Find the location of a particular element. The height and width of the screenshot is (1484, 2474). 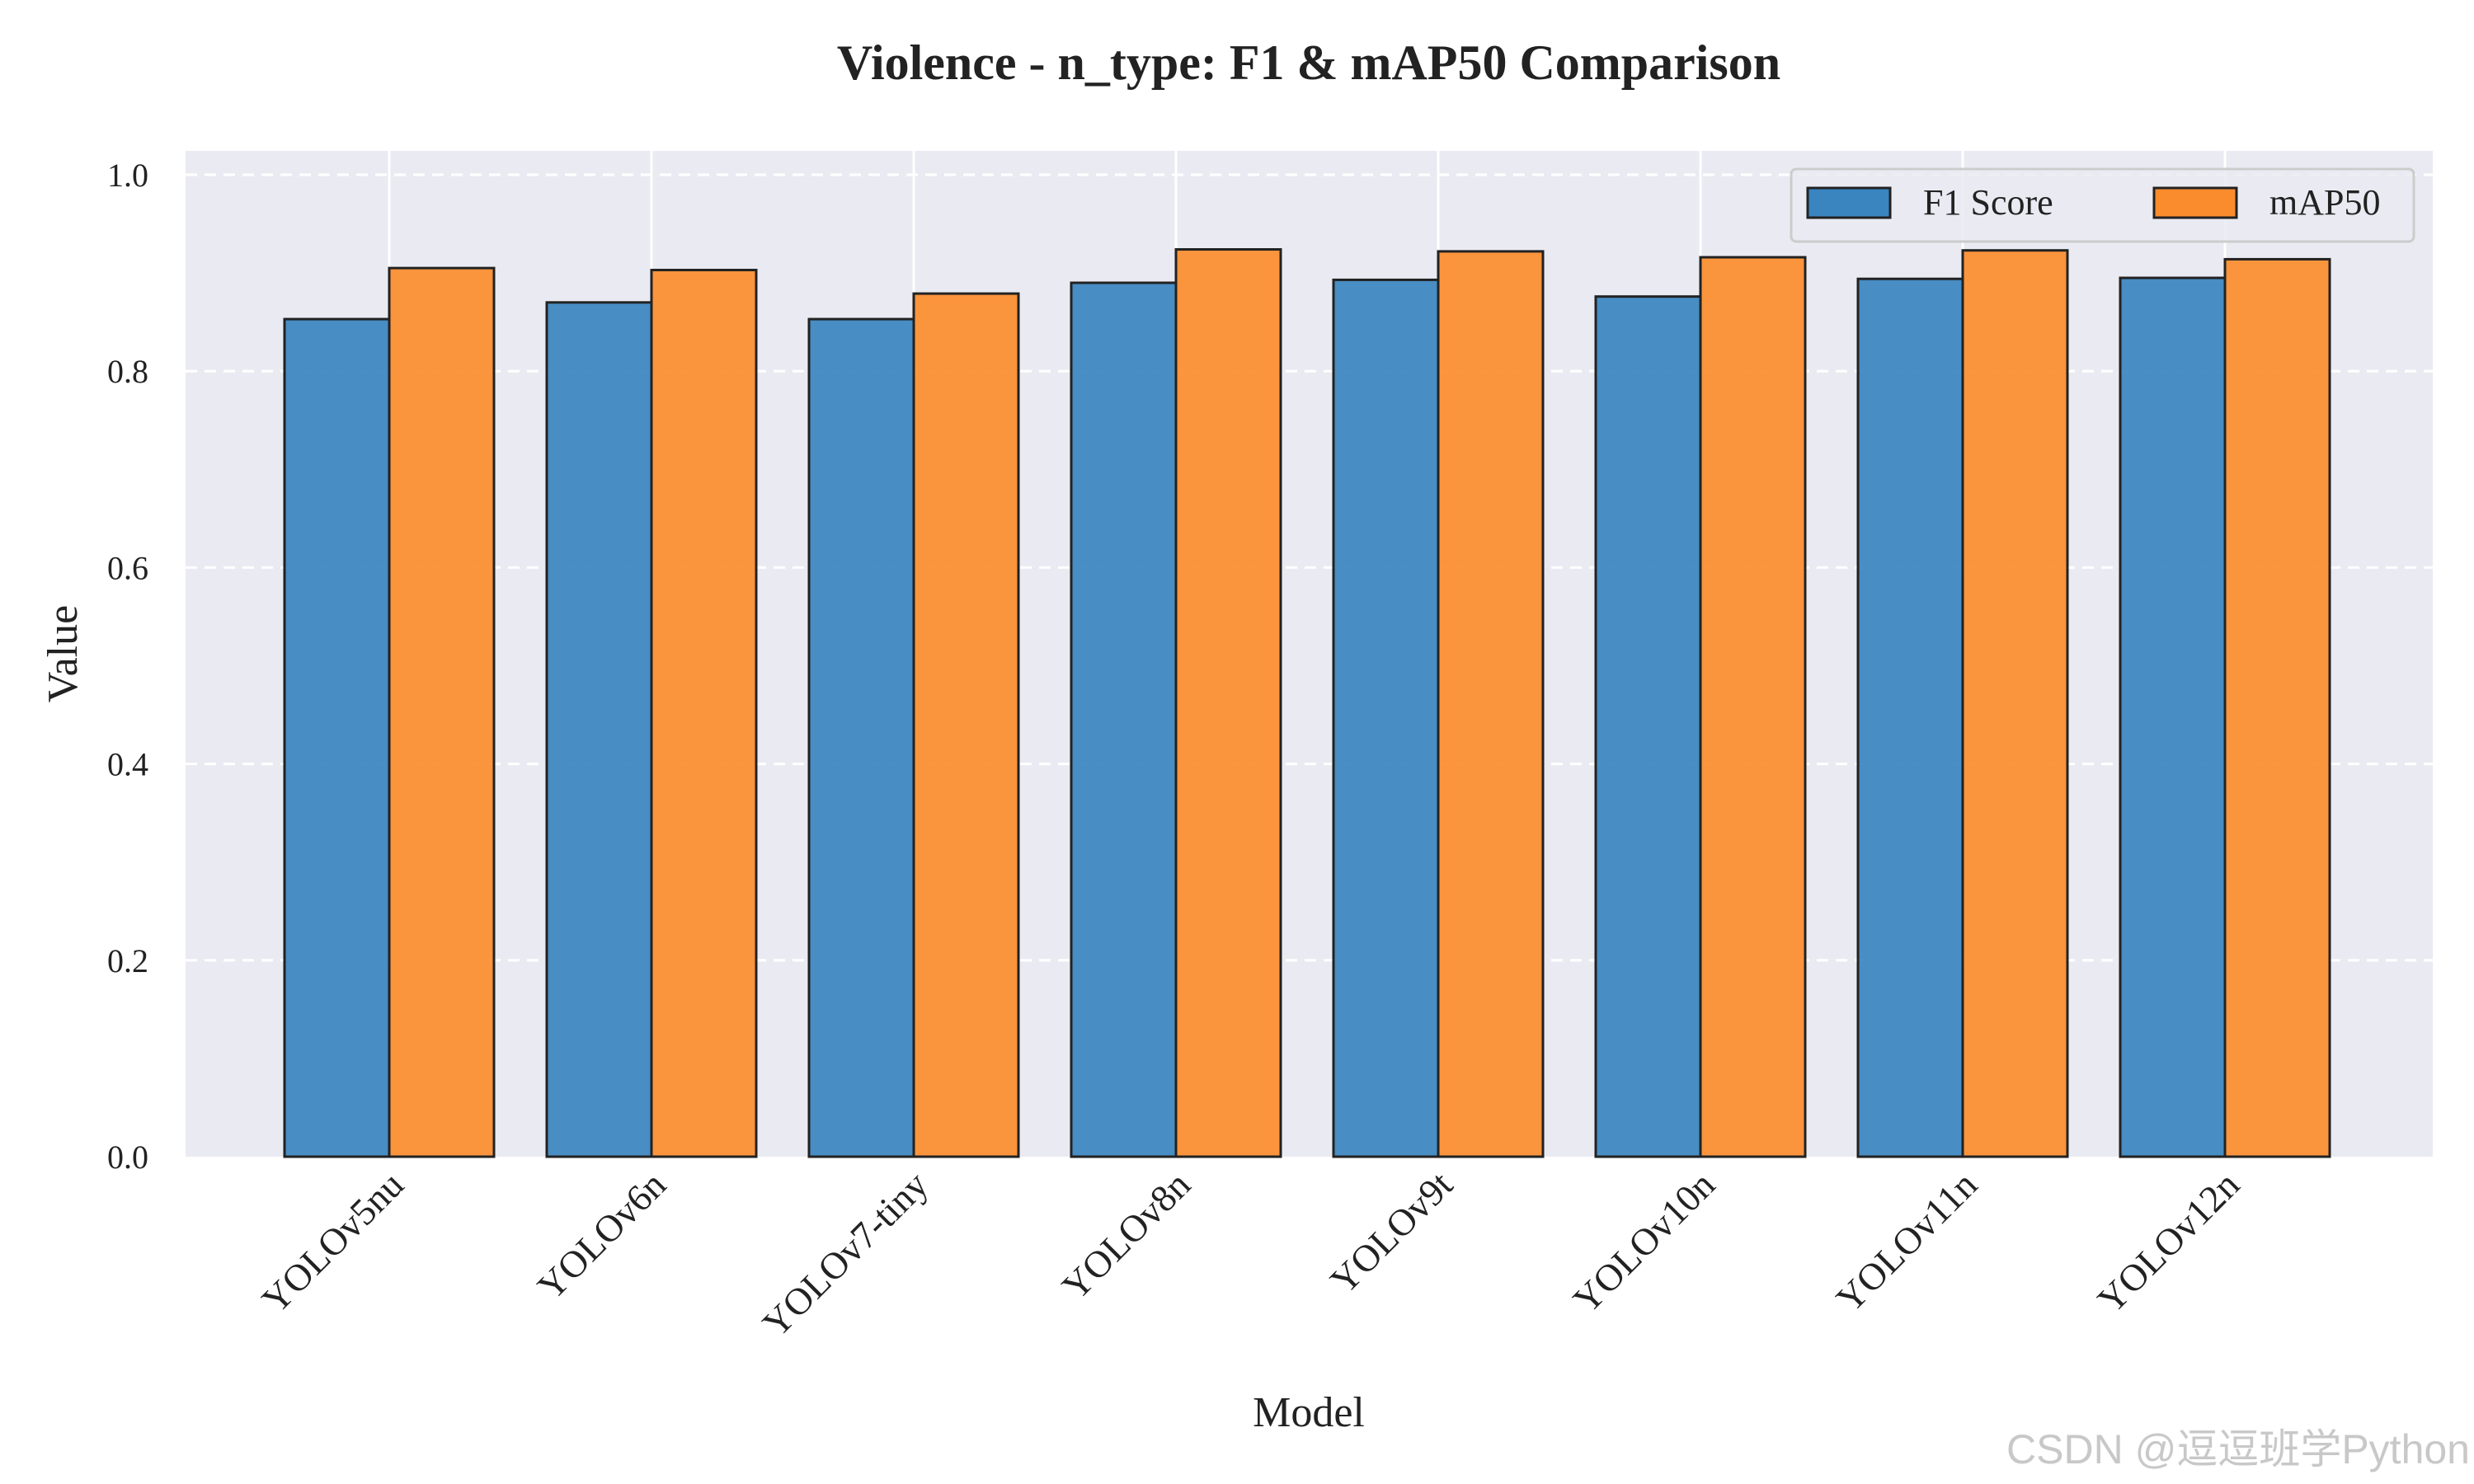

x-tick-label: YOLOv7-tiny is located at coordinates (845, 1254).